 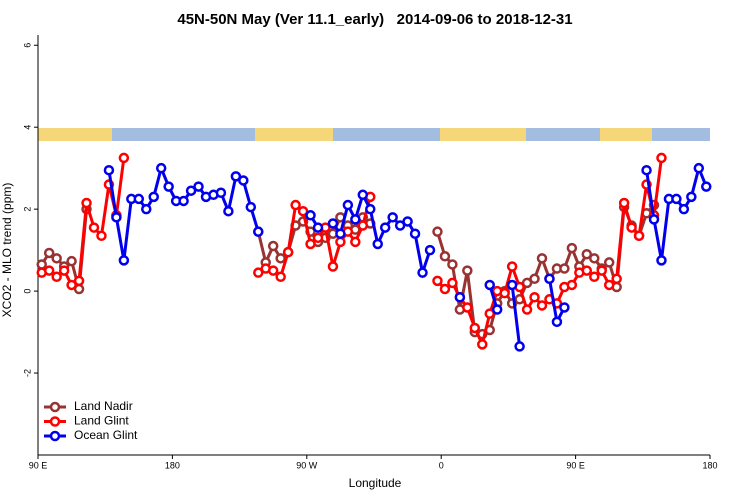 I want to click on x-axis-label: Longitude, so click(x=375, y=483).